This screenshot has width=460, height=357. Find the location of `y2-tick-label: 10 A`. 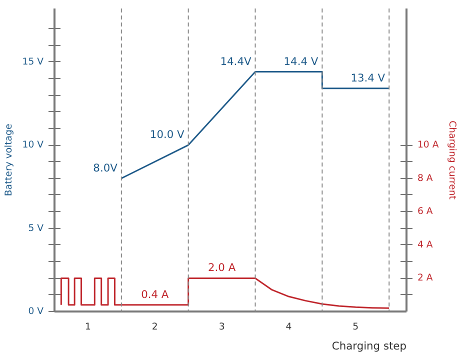

y2-tick-label: 10 A is located at coordinates (429, 145).